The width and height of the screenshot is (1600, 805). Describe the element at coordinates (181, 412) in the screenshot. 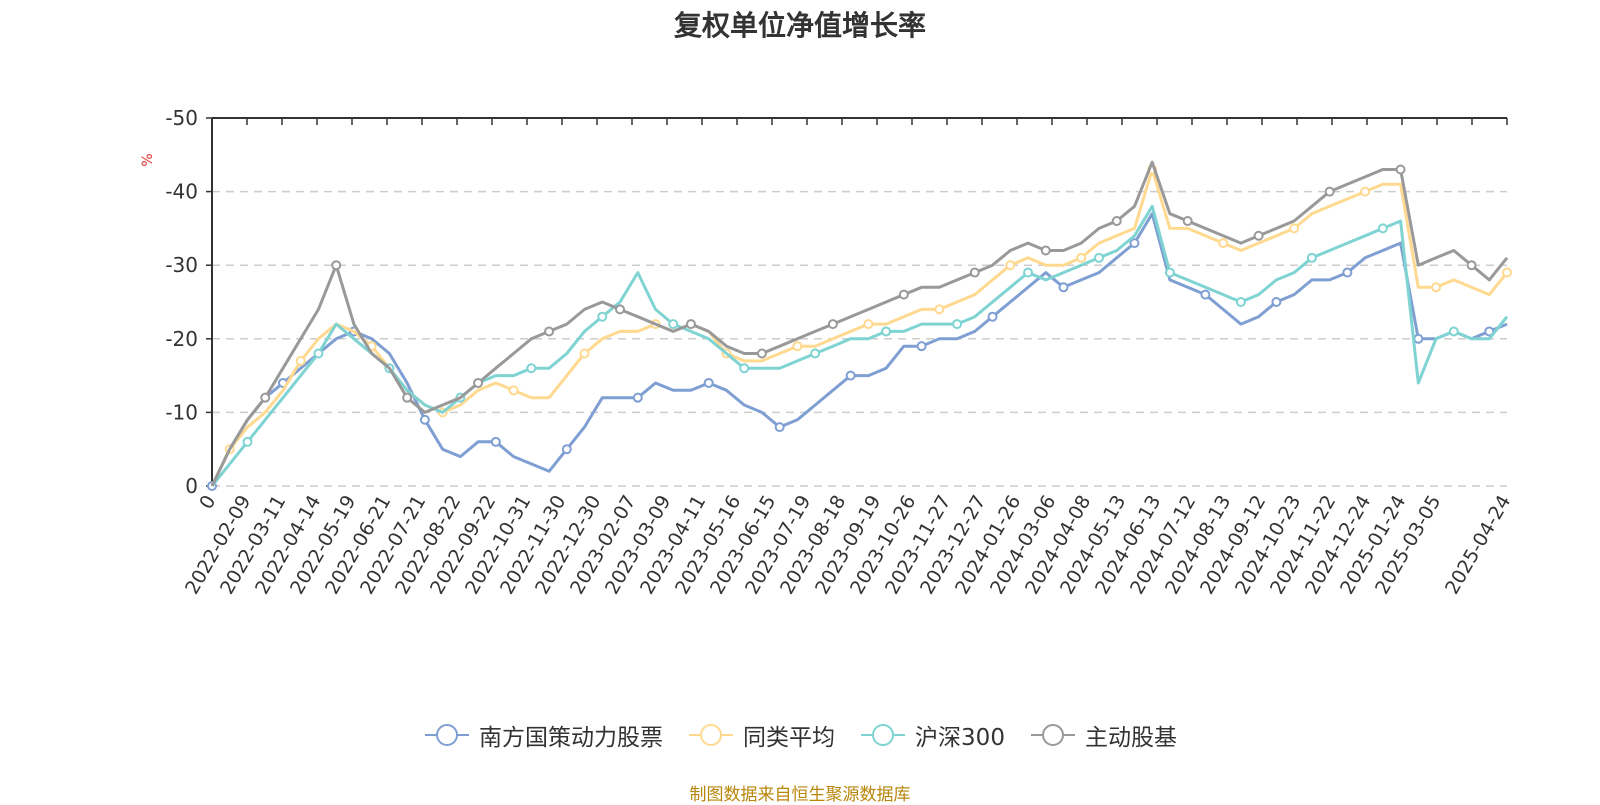

I see `y-tick-label: -10` at that location.